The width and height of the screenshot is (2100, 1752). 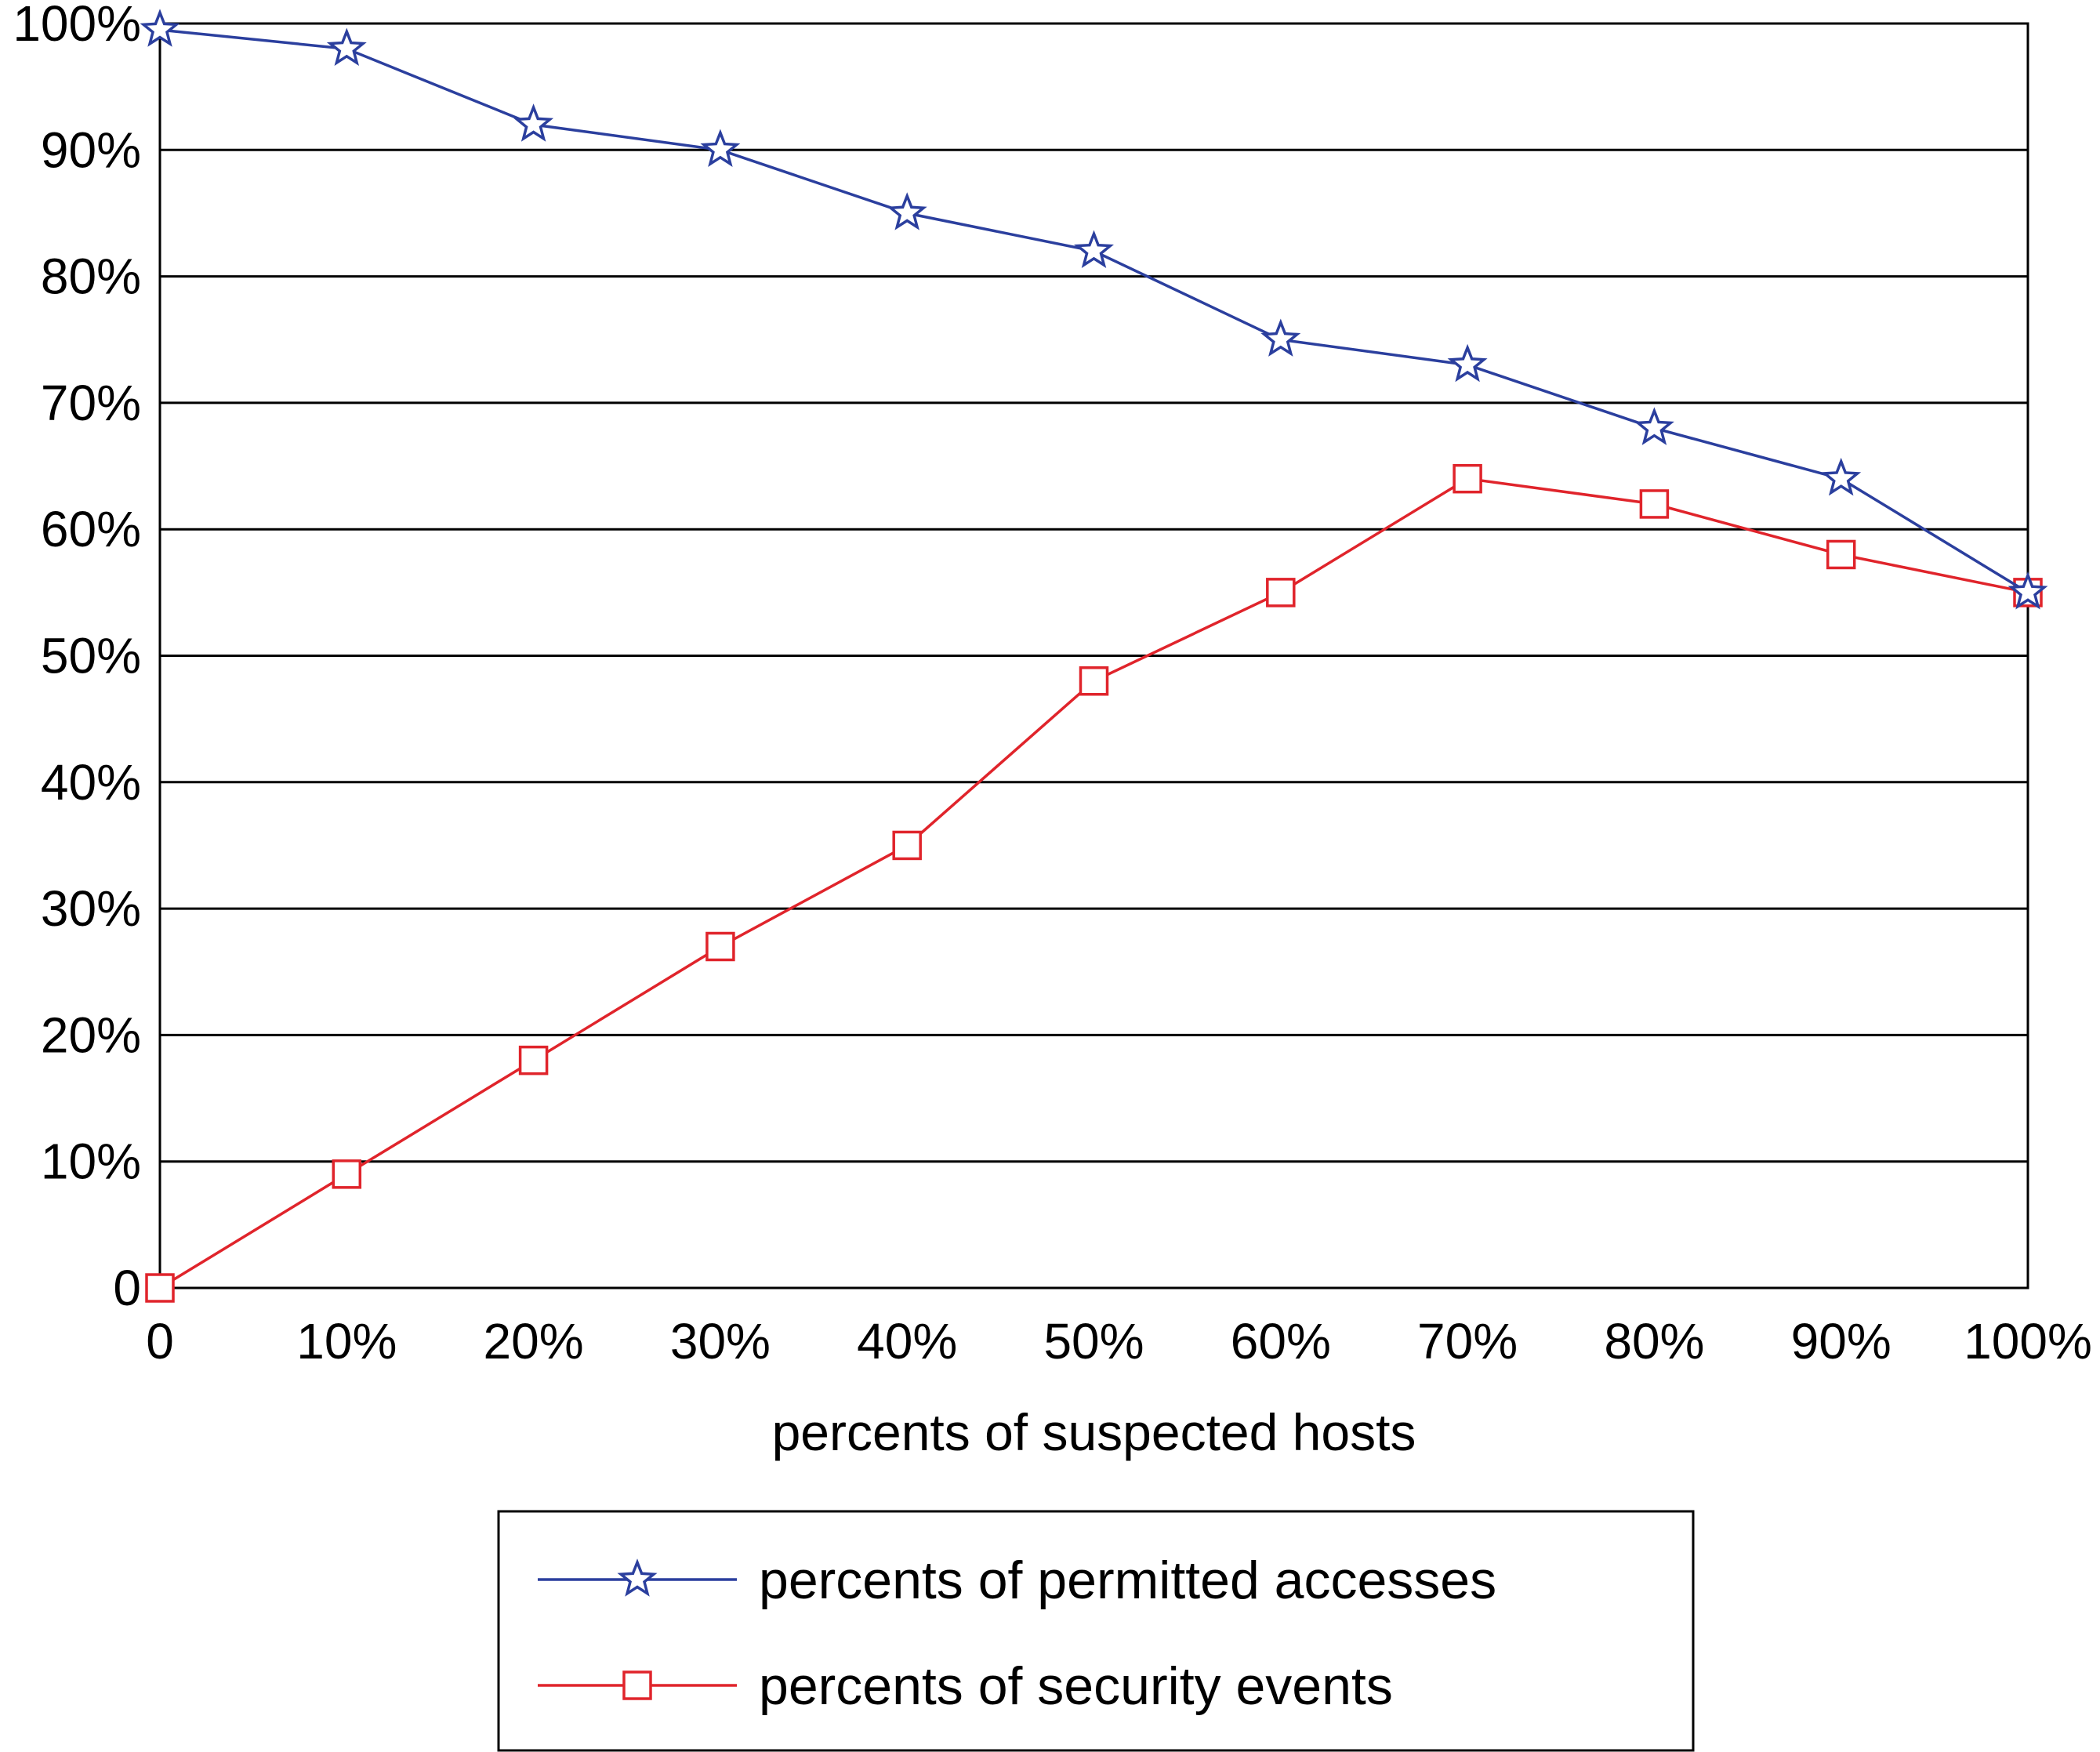 I want to click on legend-item: percents of security events, so click(x=965, y=1686).